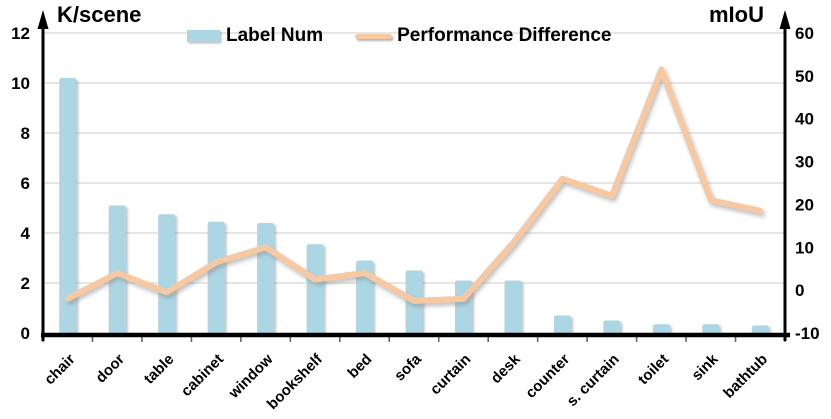 This screenshot has height=419, width=831. What do you see at coordinates (547, 376) in the screenshot?
I see `category-label-counter: counter` at bounding box center [547, 376].